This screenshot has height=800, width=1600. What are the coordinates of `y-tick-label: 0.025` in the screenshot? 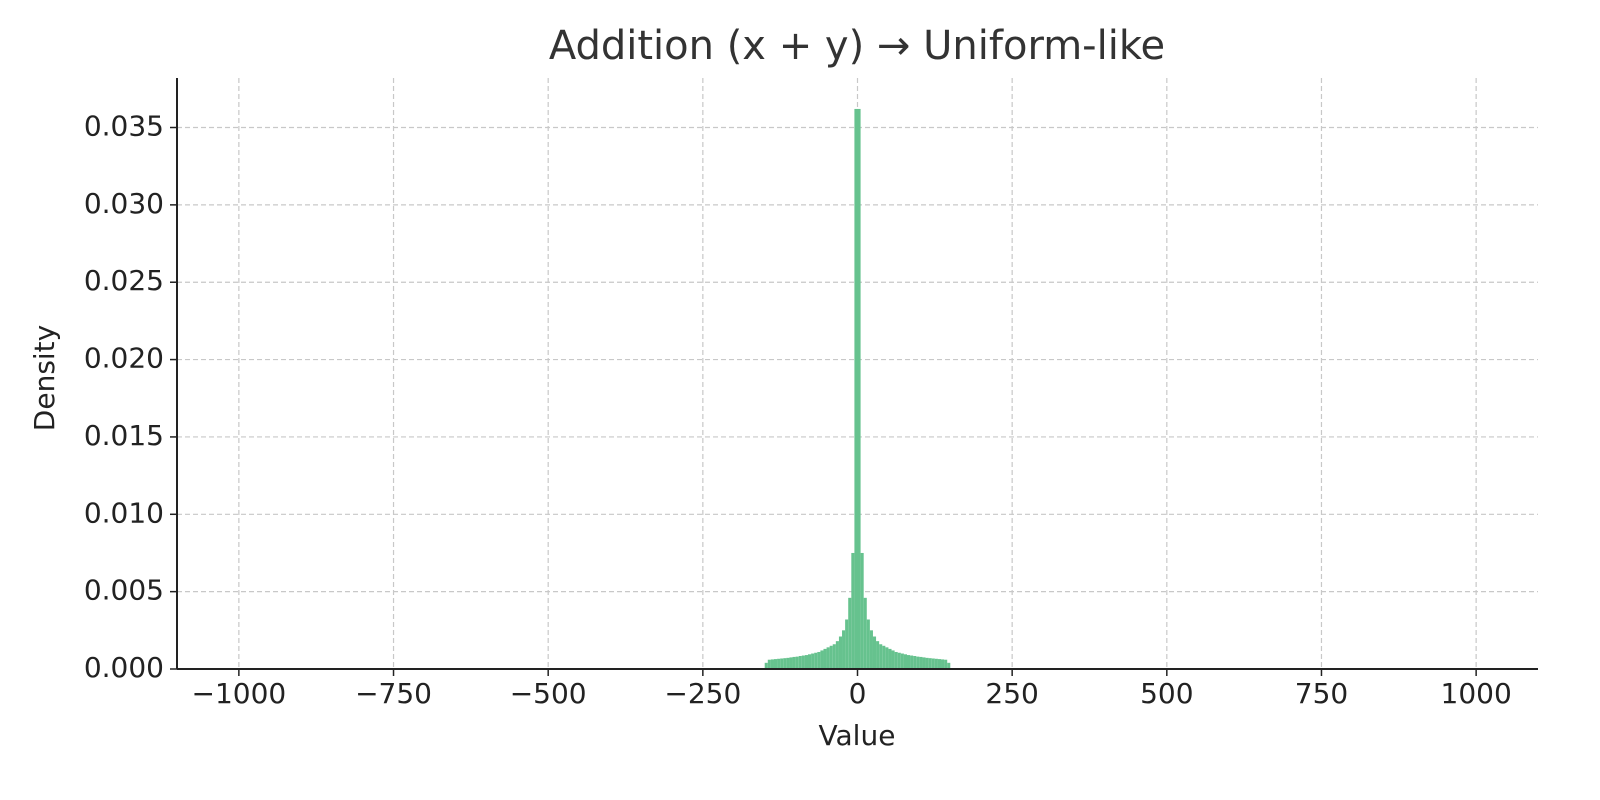 It's located at (124, 280).